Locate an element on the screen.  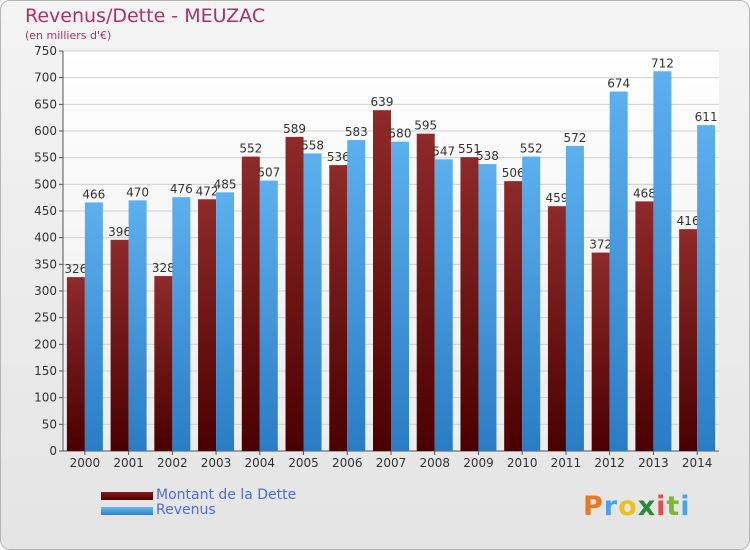
logo-letter: t is located at coordinates (673, 506).